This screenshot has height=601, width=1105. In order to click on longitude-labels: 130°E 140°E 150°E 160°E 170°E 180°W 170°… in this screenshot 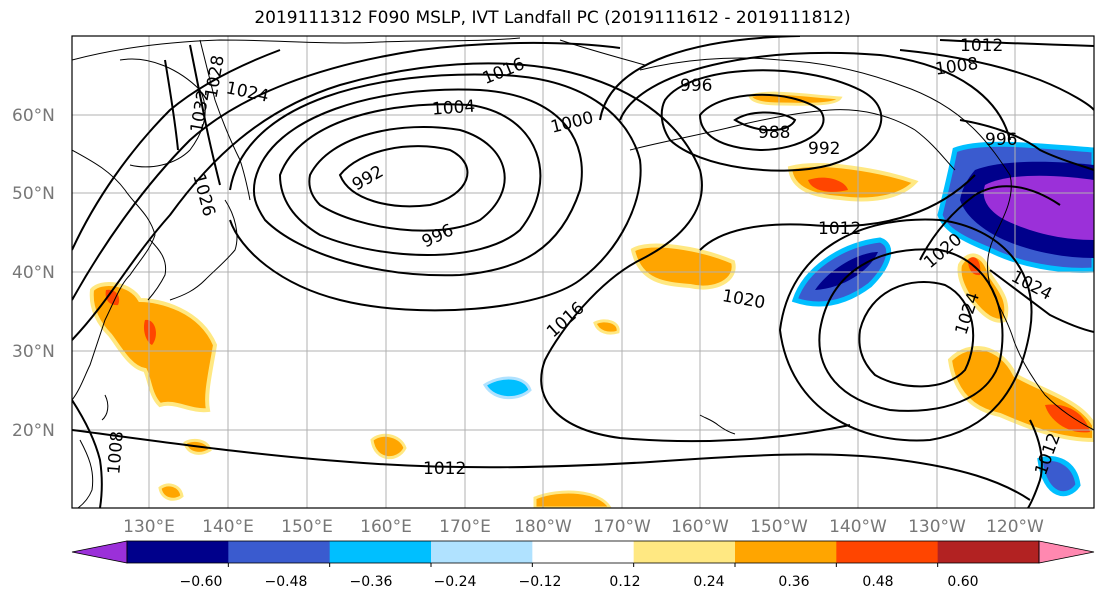, I will do `click(583, 527)`.